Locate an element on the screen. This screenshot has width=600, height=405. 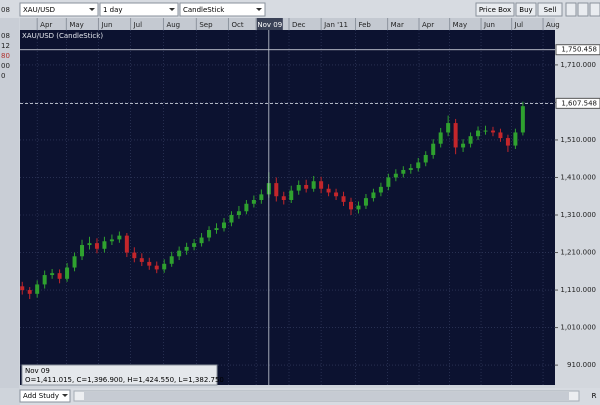
x-tick-label: Feb is located at coordinates (364, 25).